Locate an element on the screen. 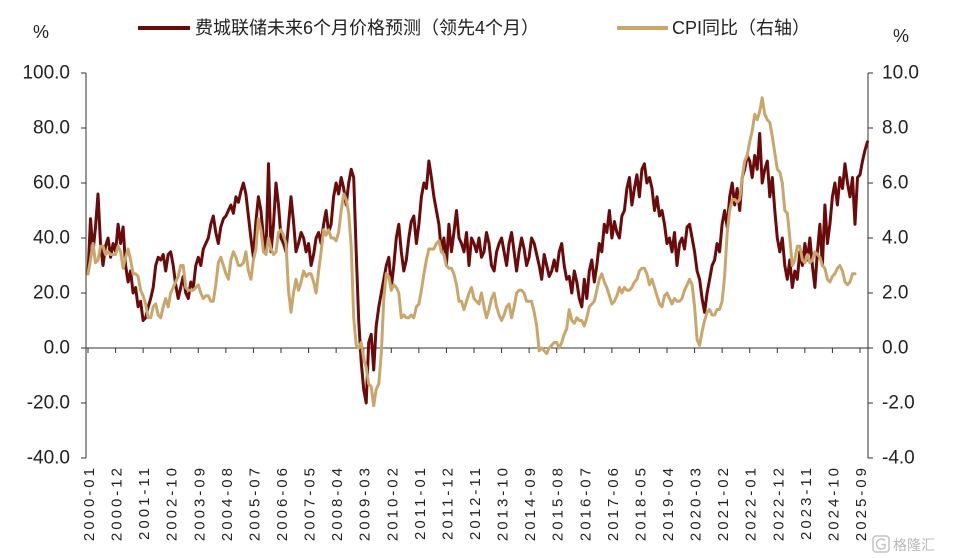 This screenshot has width=953, height=558. x-tick-label: 2017-06 is located at coordinates (613, 503).